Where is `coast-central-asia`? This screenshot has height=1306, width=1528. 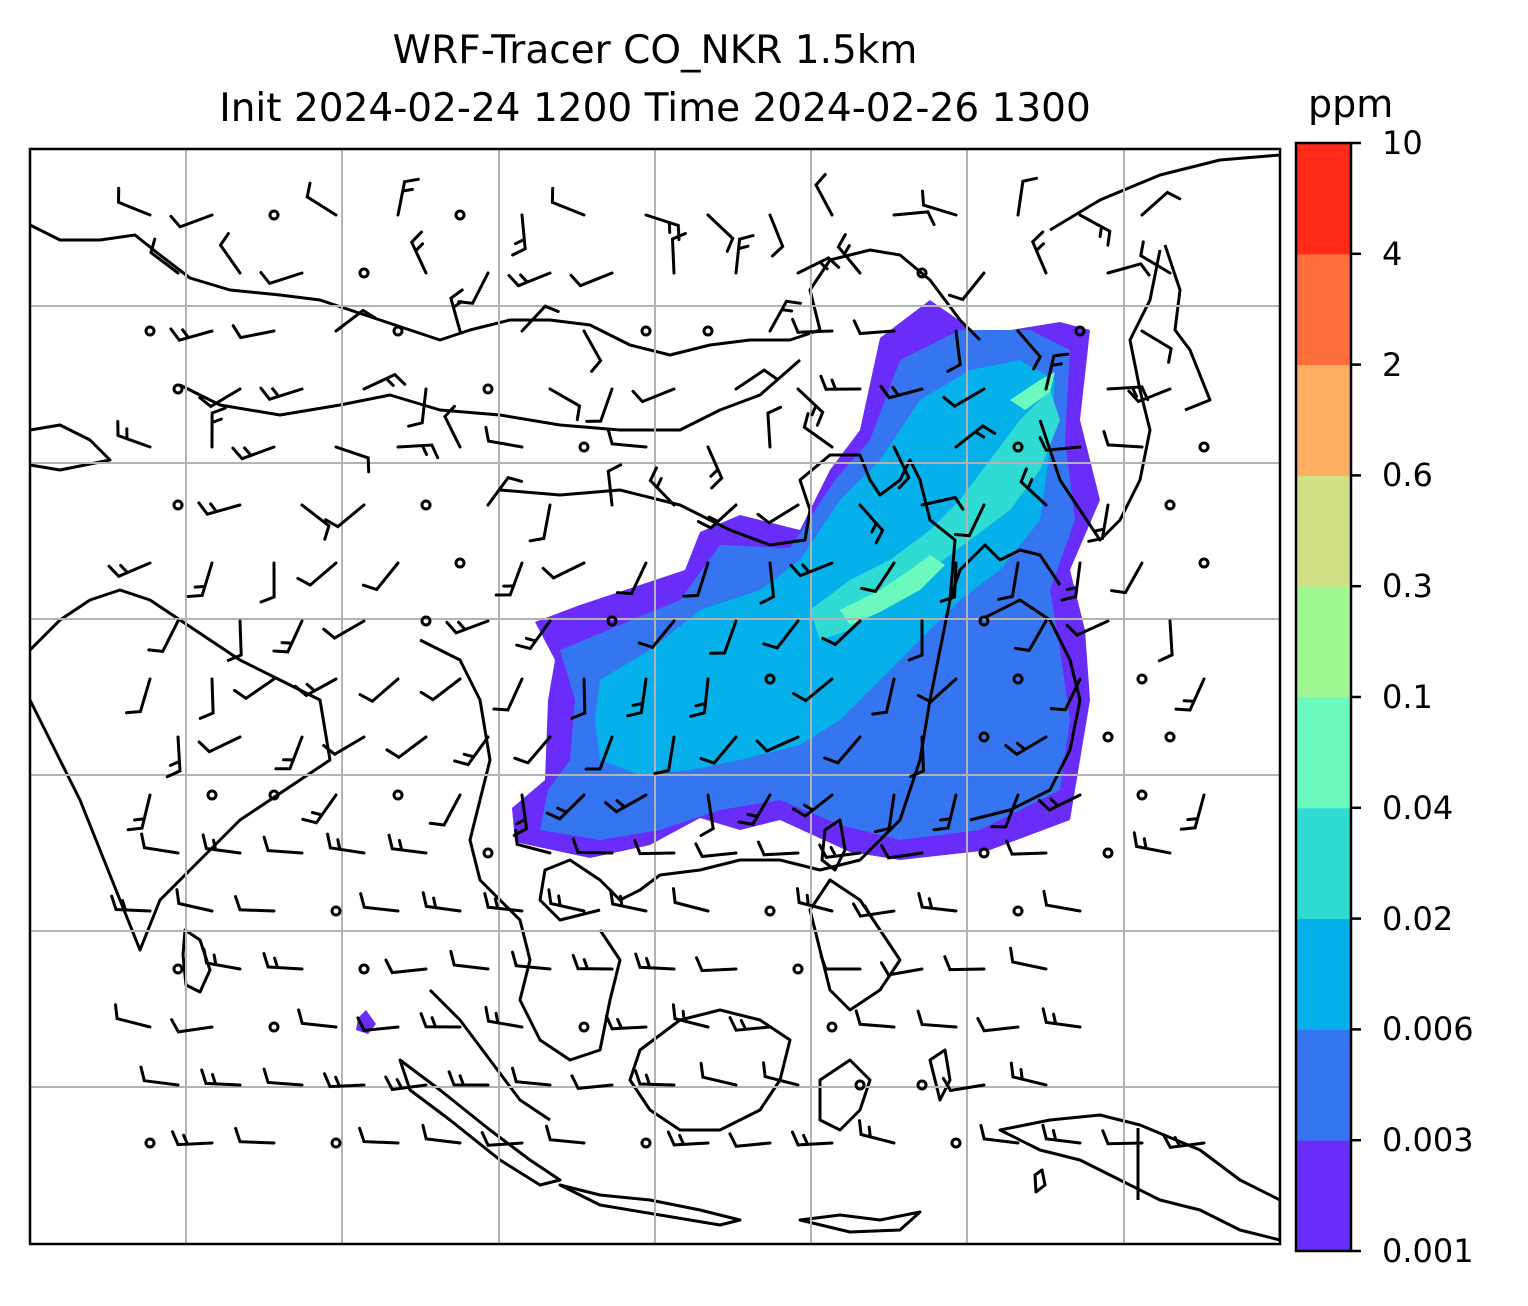 coast-central-asia is located at coordinates (71, 447).